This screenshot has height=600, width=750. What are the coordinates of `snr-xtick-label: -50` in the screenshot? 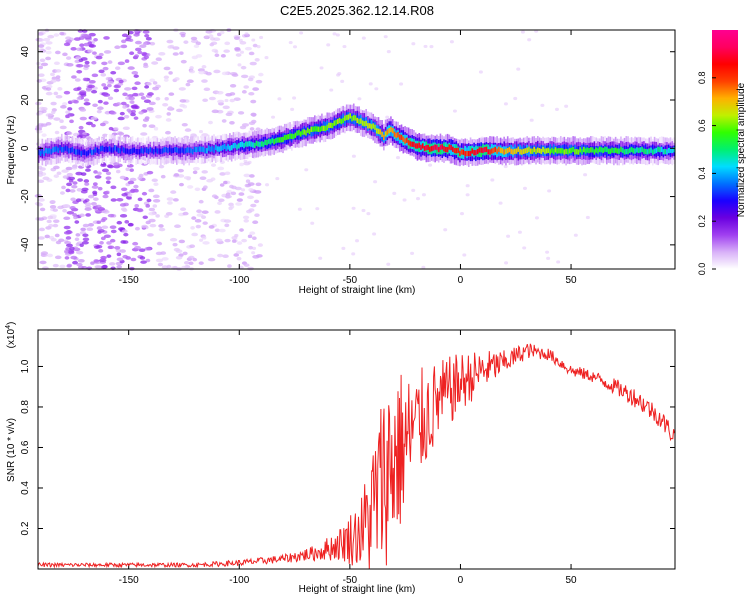 It's located at (350, 580).